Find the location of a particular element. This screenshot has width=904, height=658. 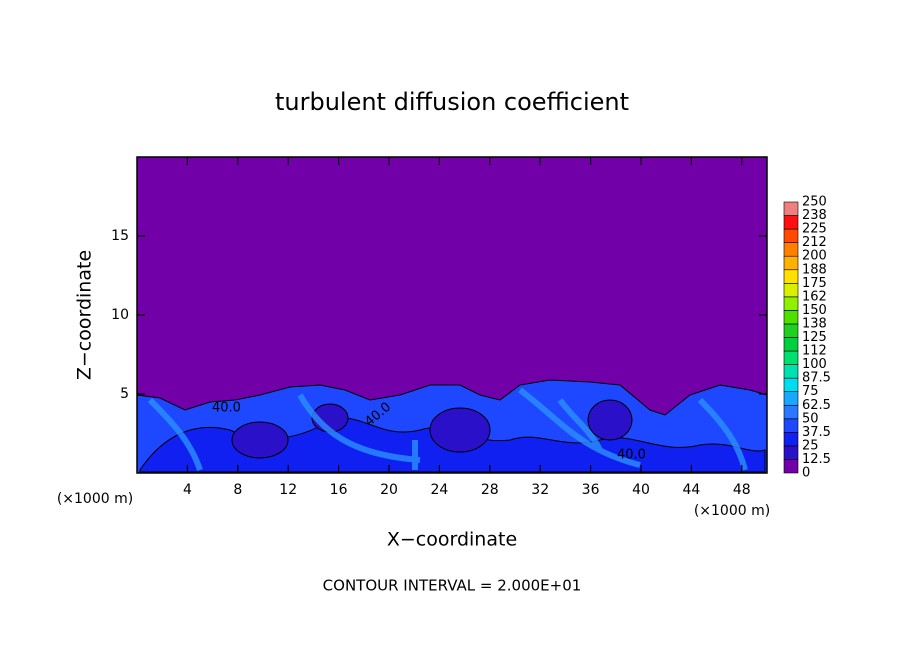

x-tick-label: 4 is located at coordinates (187, 490).